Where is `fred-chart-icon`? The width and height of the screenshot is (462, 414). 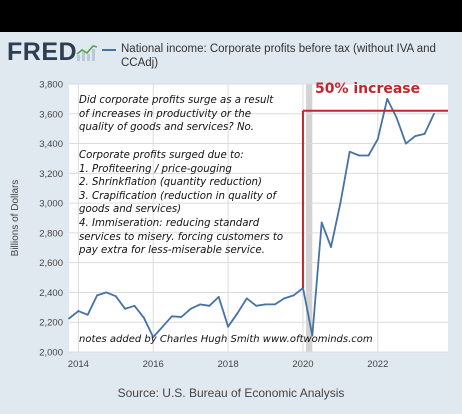
fred-chart-icon is located at coordinates (87, 53).